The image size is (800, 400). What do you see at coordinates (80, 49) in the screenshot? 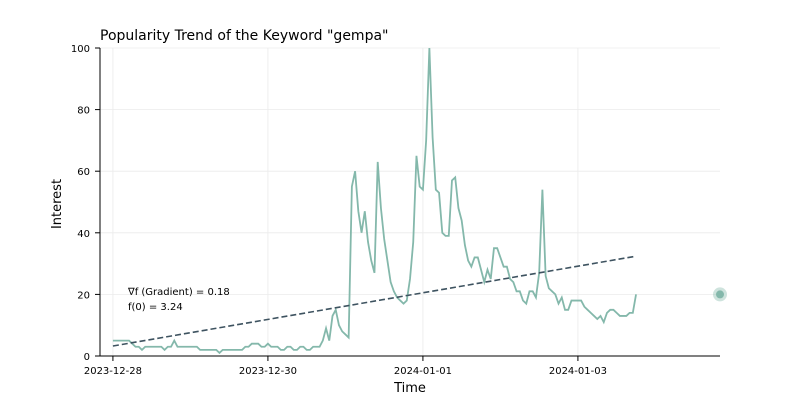
I see `y-tick-label: 100` at bounding box center [80, 49].